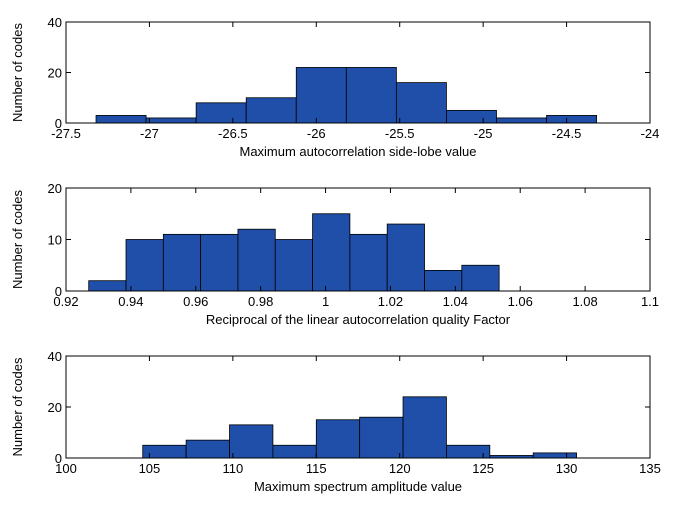 This screenshot has height=506, width=675. Describe the element at coordinates (325, 301) in the screenshot. I see `x-tick-label: 1` at that location.